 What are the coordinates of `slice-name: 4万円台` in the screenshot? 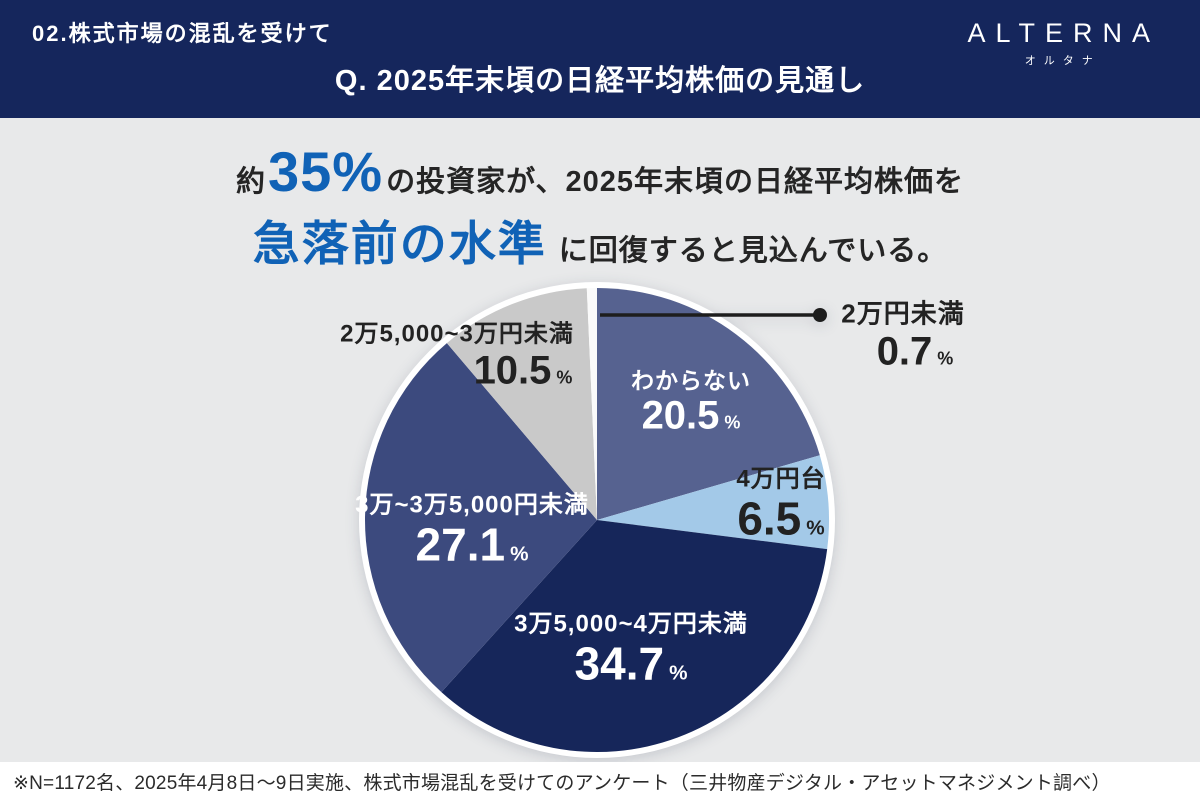 It's located at (781, 479).